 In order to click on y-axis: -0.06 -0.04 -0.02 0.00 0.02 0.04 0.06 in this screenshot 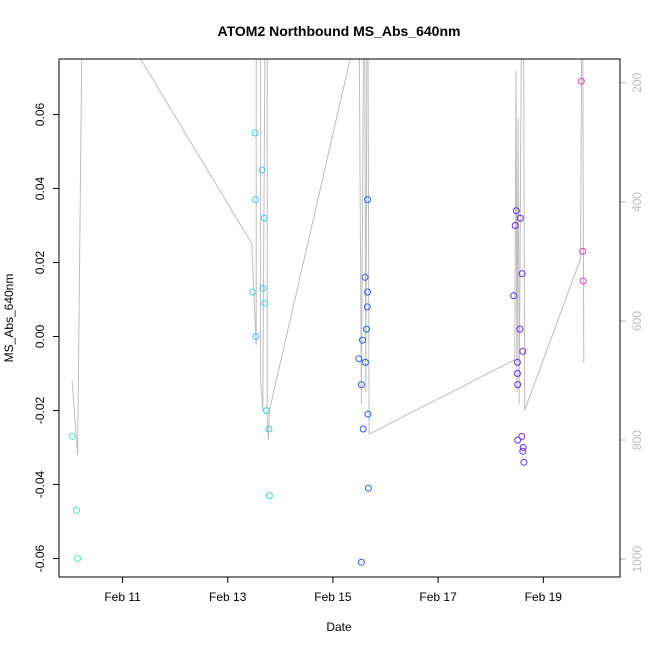, I will do `click(46, 337)`.